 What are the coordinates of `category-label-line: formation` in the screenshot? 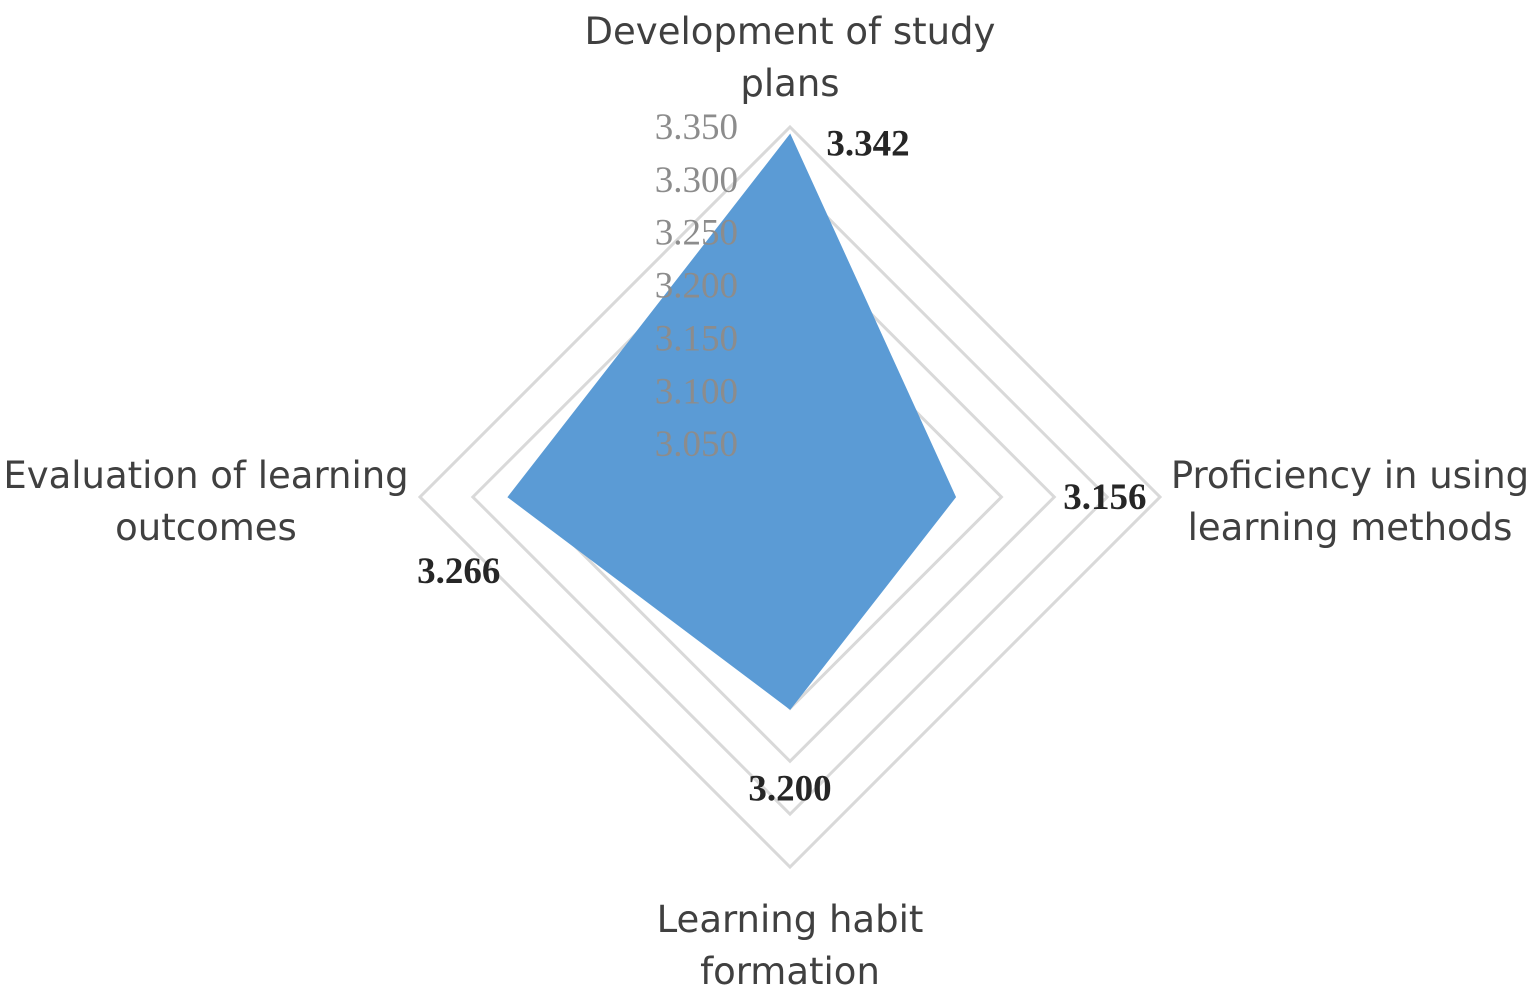 It's located at (790, 970).